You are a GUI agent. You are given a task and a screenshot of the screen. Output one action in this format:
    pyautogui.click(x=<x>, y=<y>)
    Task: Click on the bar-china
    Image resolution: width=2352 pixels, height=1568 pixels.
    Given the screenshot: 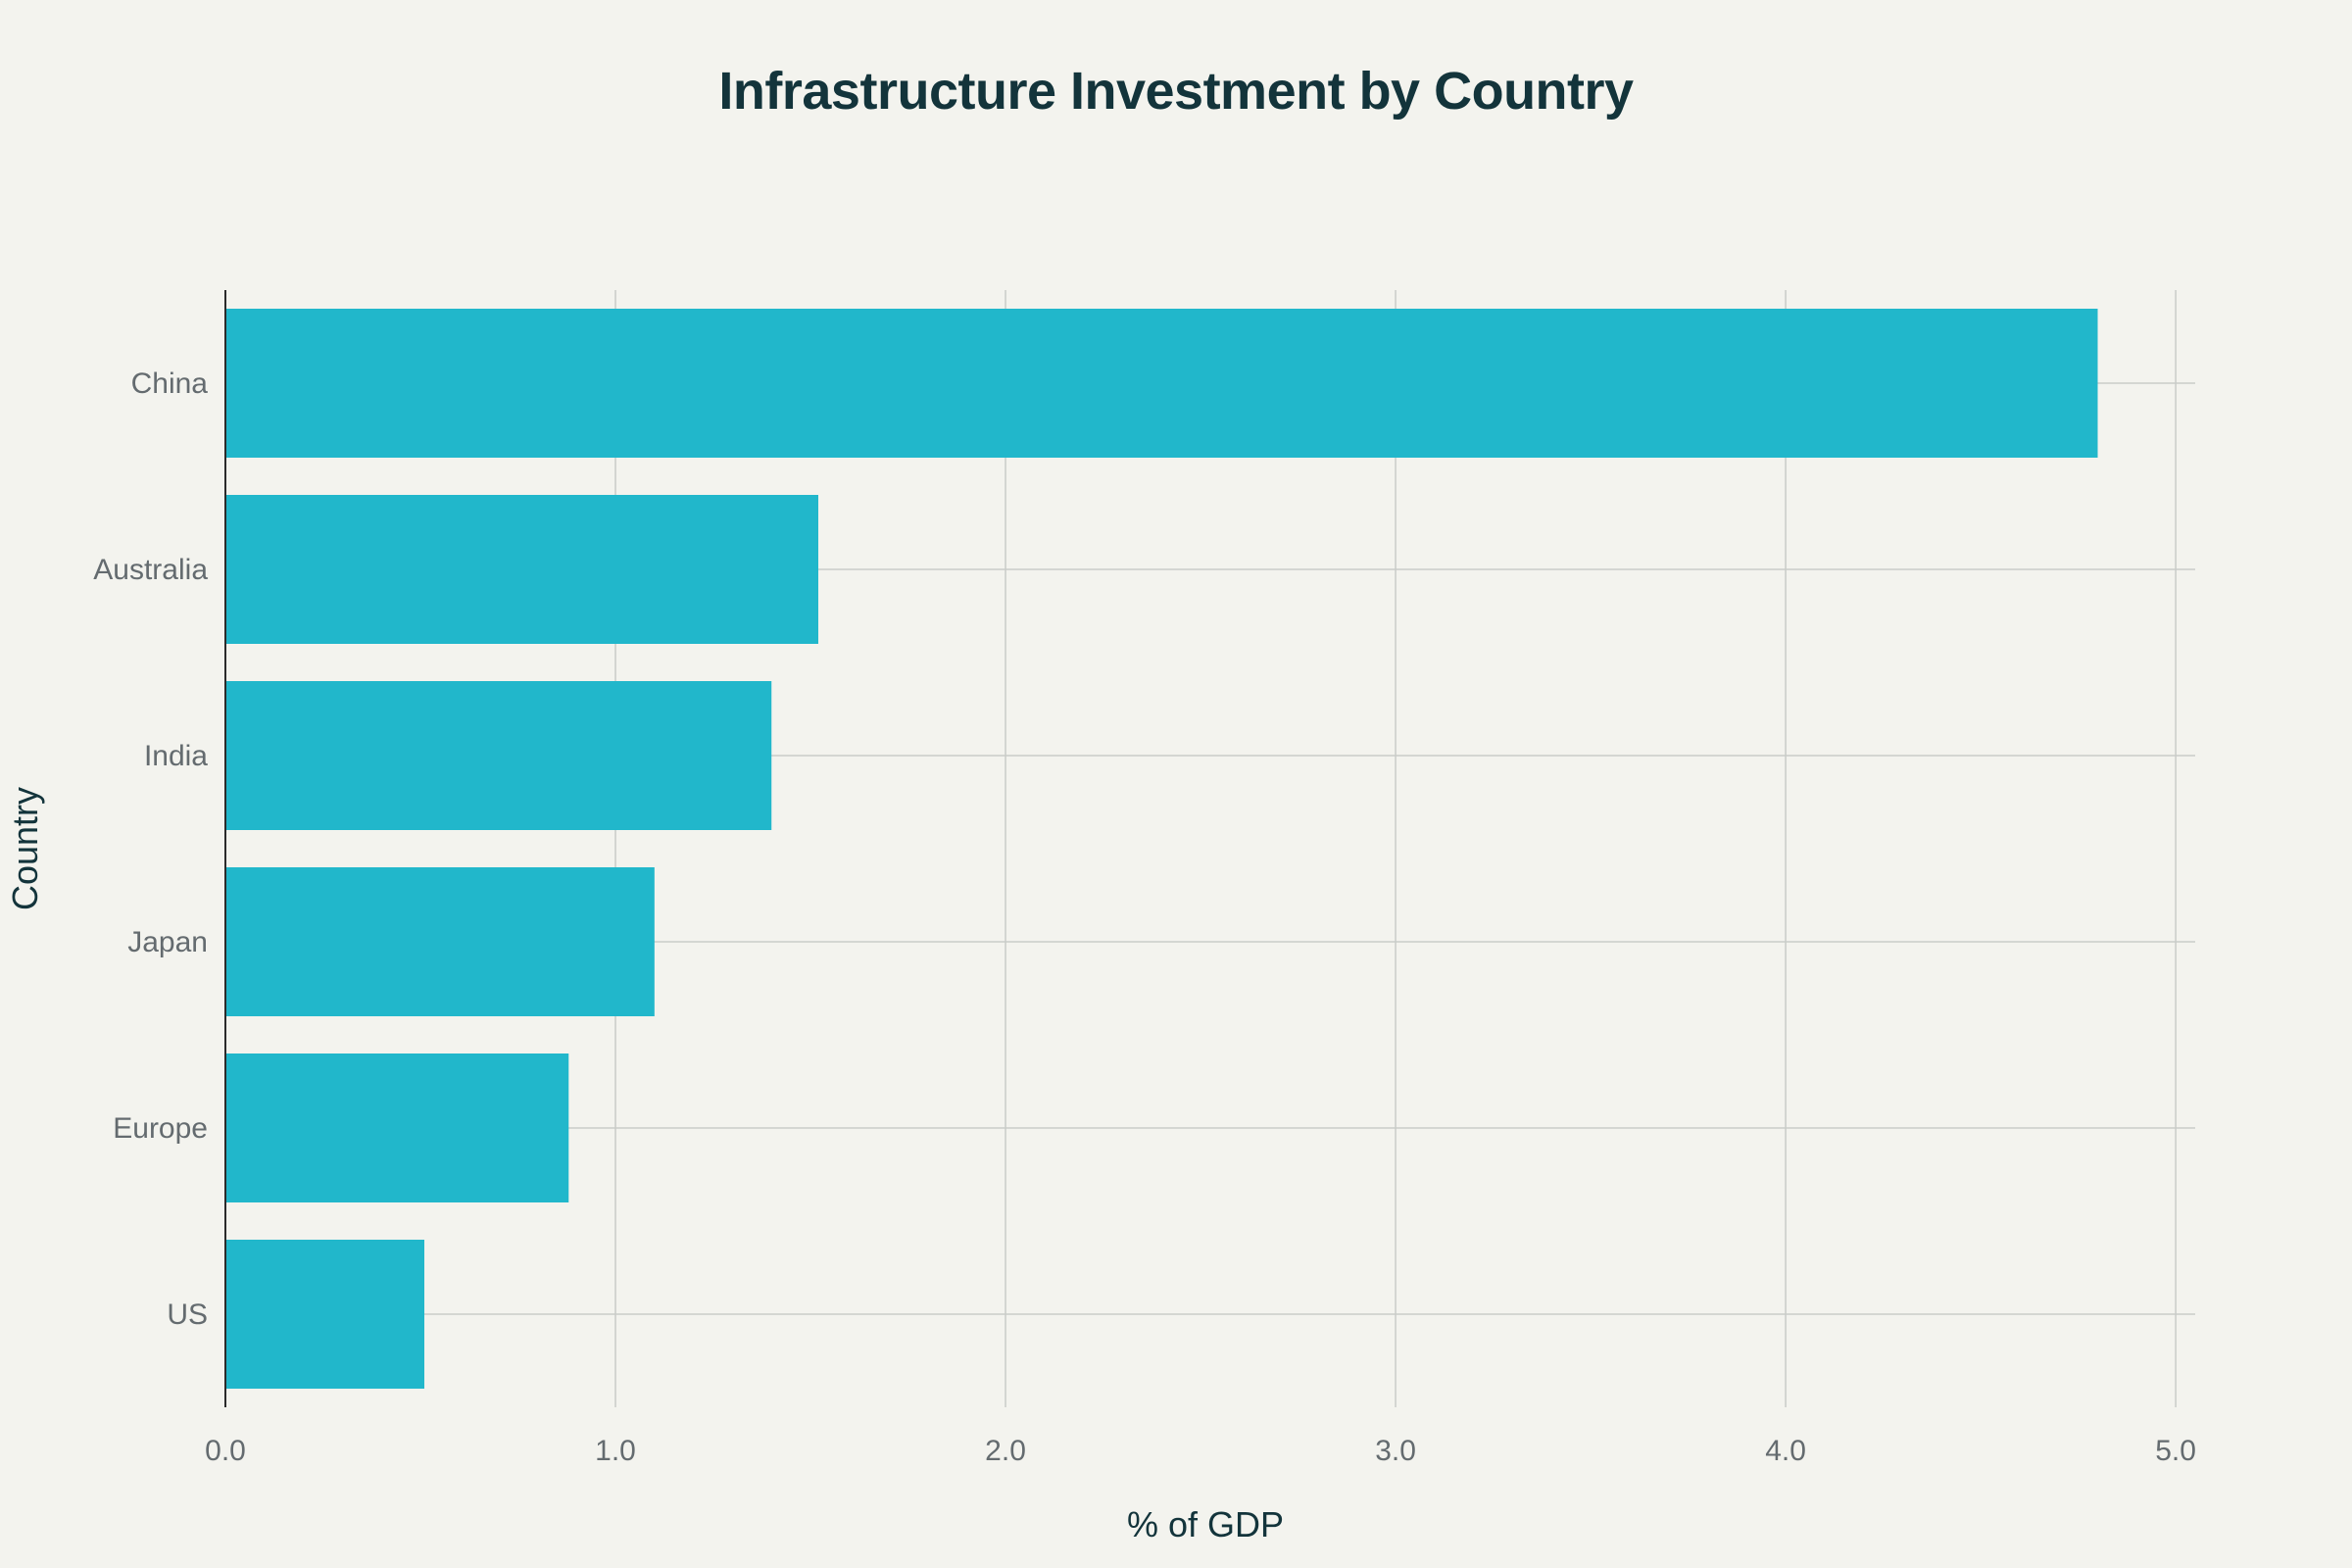 What is the action you would take?
    pyautogui.click(x=1161, y=383)
    